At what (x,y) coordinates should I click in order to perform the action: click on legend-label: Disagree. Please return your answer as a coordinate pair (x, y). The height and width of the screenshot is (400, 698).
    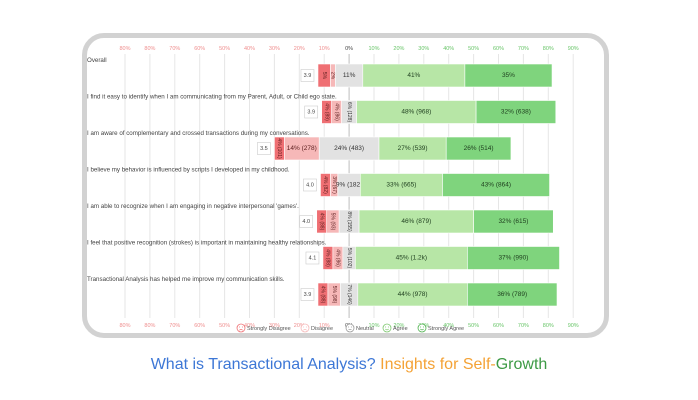
    Looking at the image, I should click on (322, 329).